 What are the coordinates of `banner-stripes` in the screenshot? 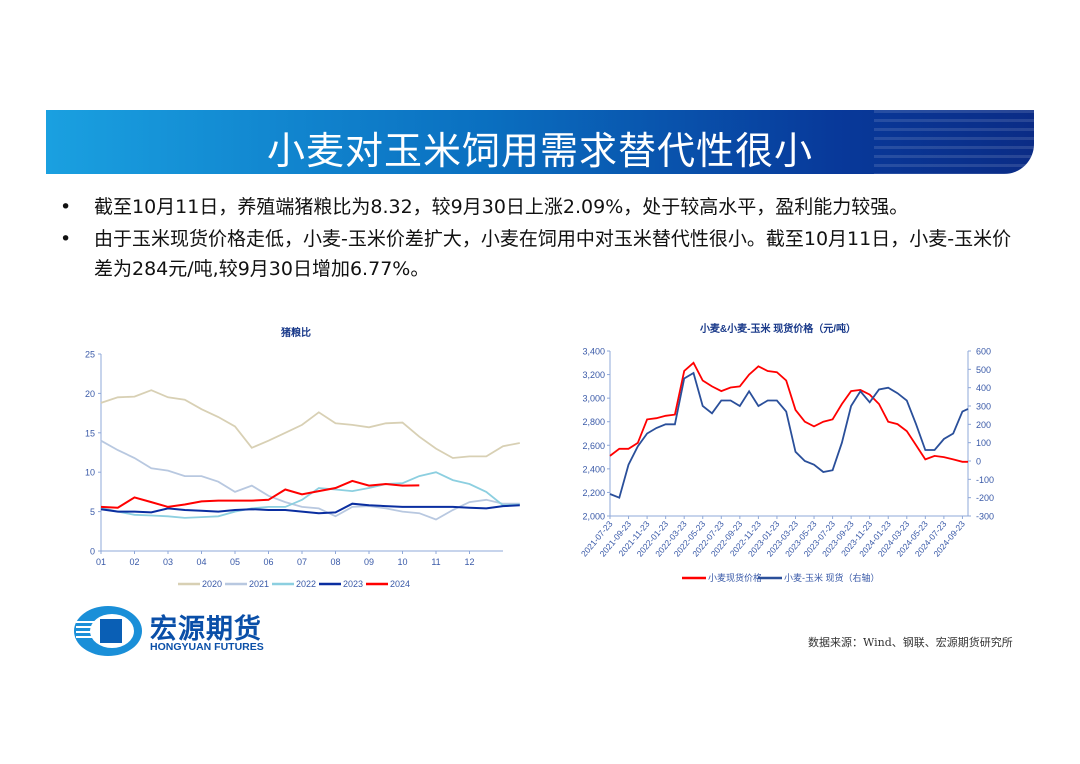 It's located at (954, 142).